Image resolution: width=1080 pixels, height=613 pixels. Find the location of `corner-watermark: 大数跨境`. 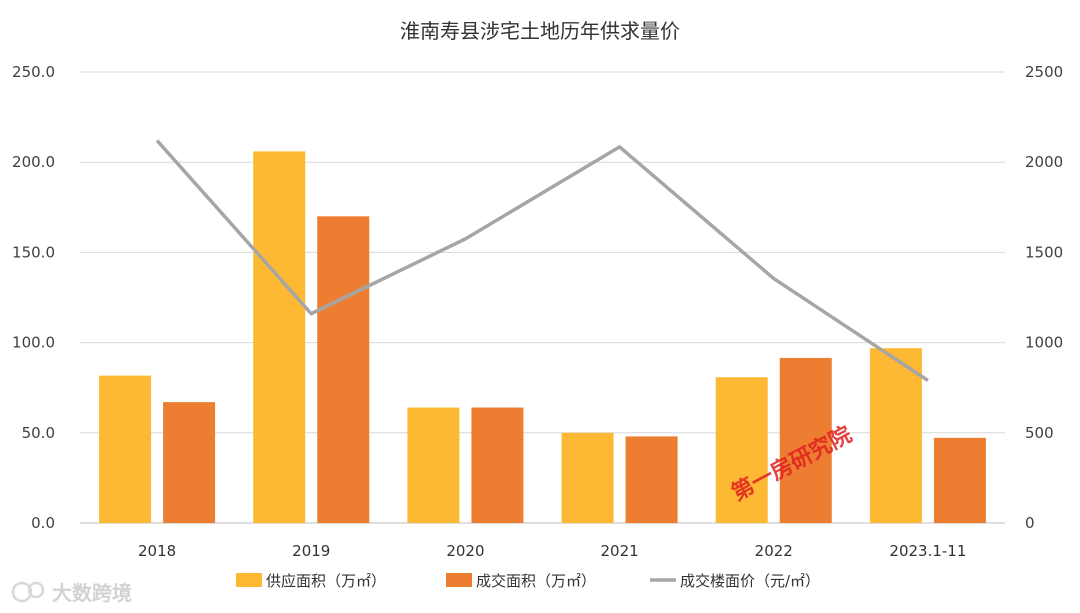

corner-watermark: 大数跨境 is located at coordinates (71, 593).